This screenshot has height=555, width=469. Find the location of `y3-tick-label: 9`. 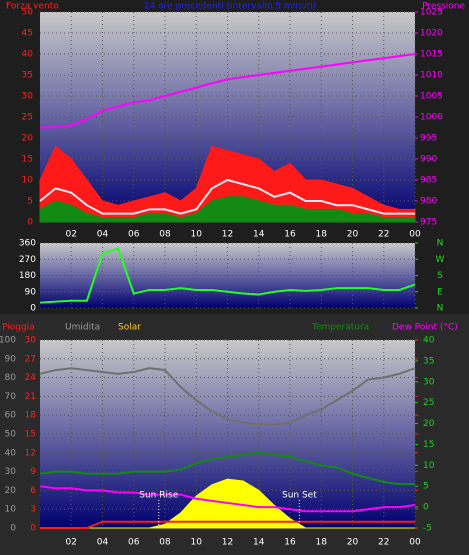

y3-tick-label: 9 is located at coordinates (33, 472).